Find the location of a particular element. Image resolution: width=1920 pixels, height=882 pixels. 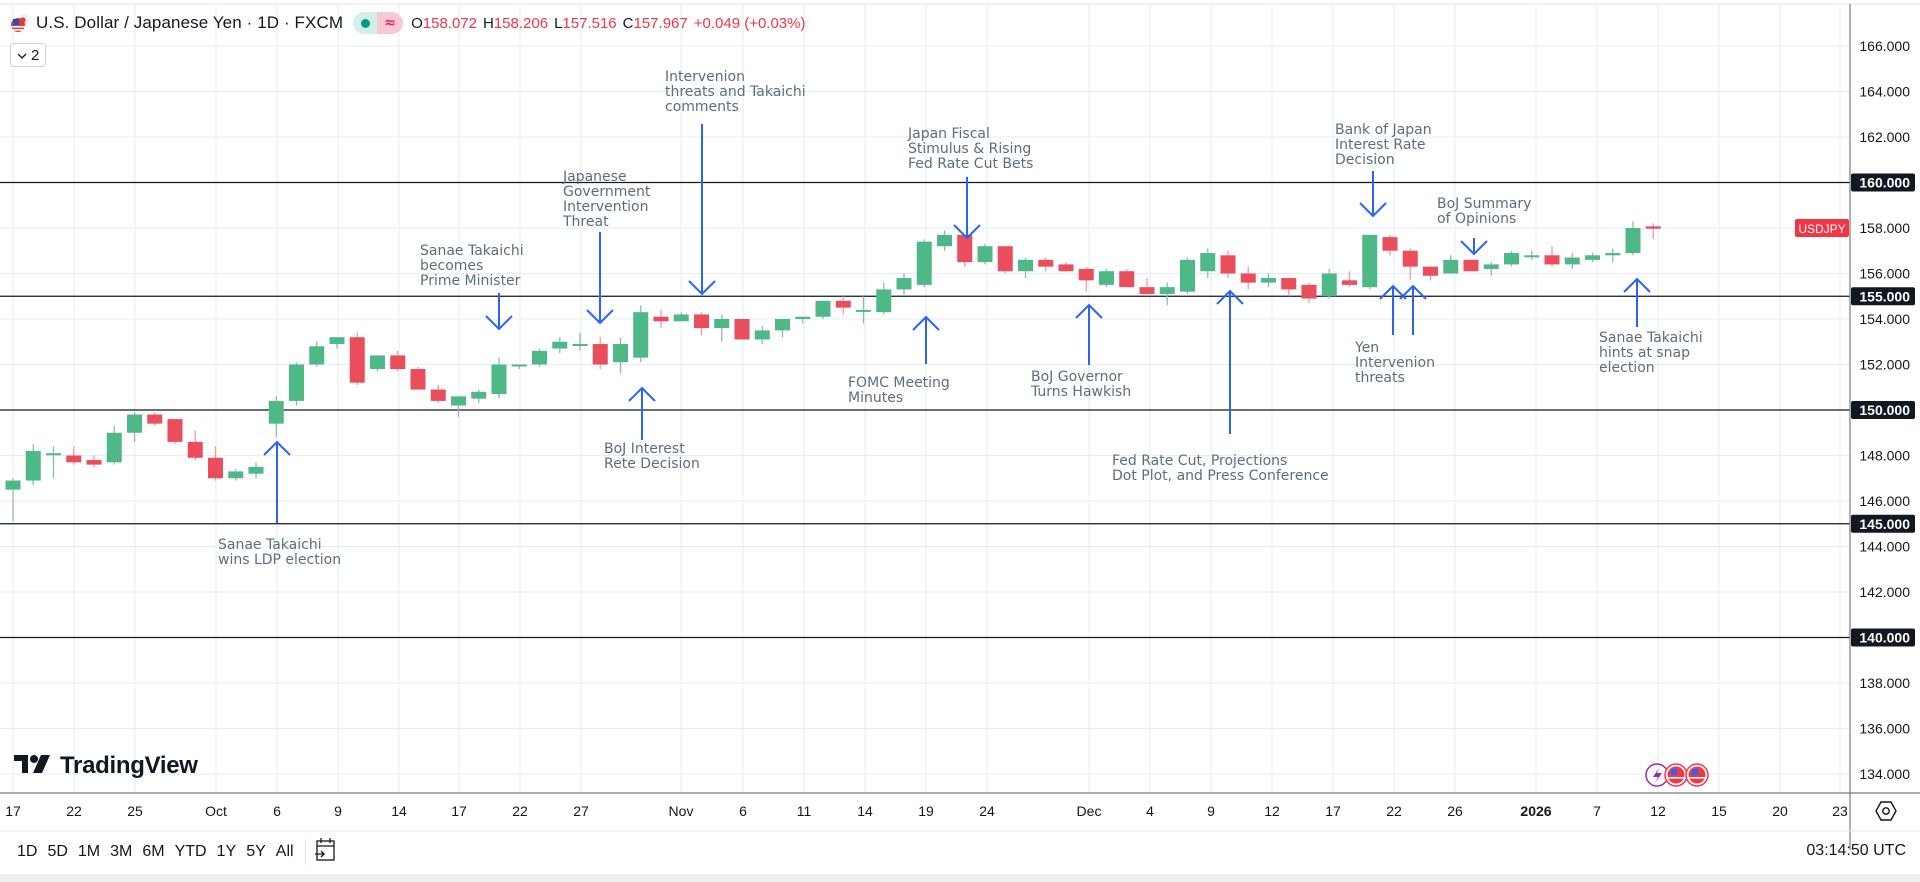

range-button-5y: 5Y is located at coordinates (256, 851).